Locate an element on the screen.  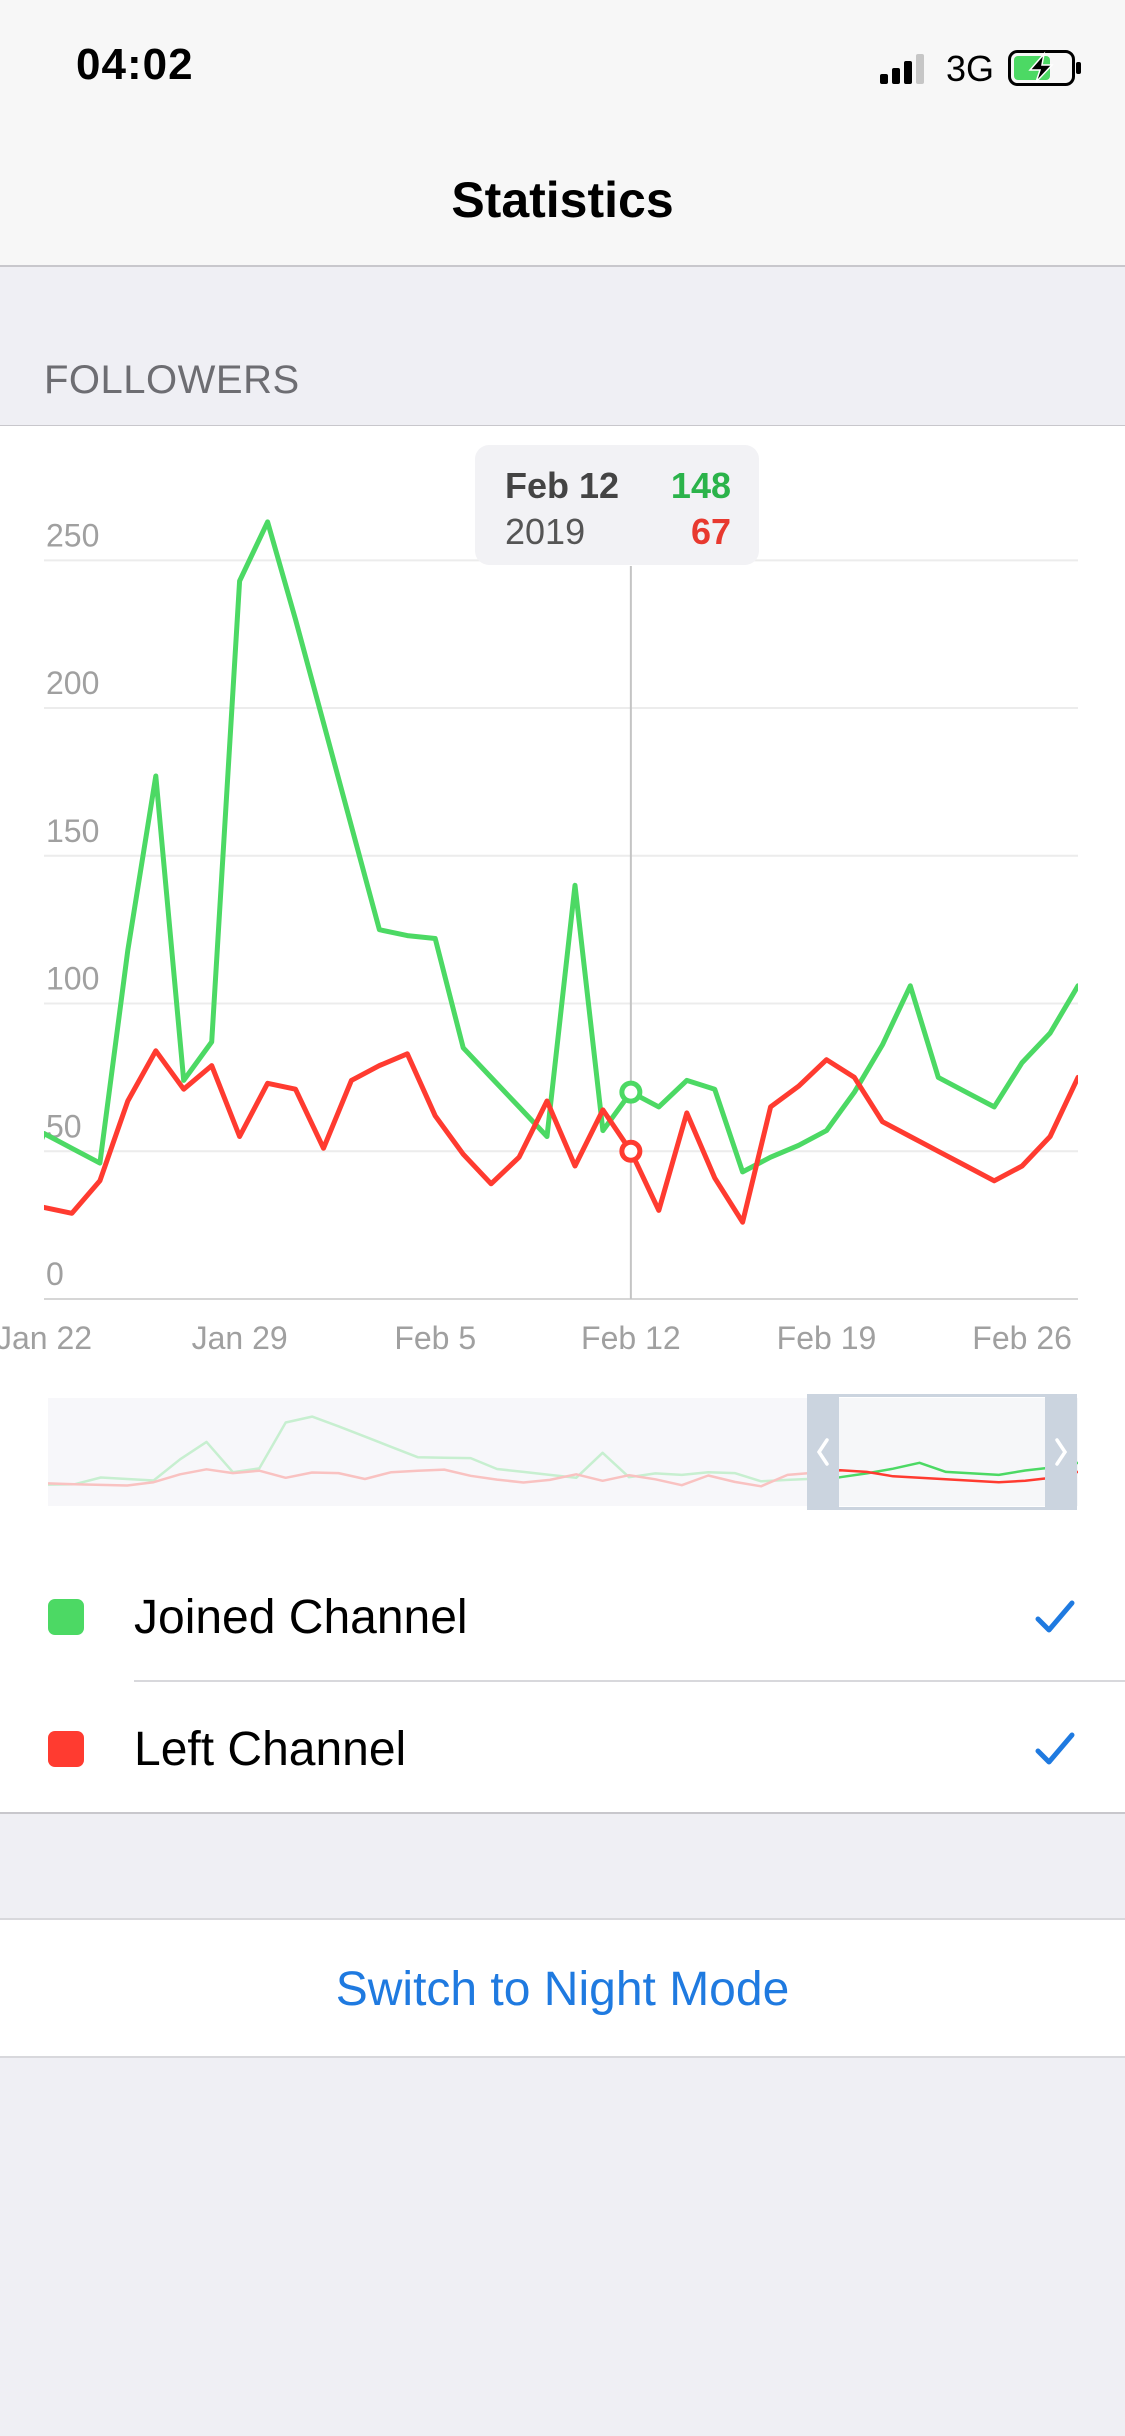
switch-night-mode-button: Switch to Night Mode is located at coordinates (562, 1989).